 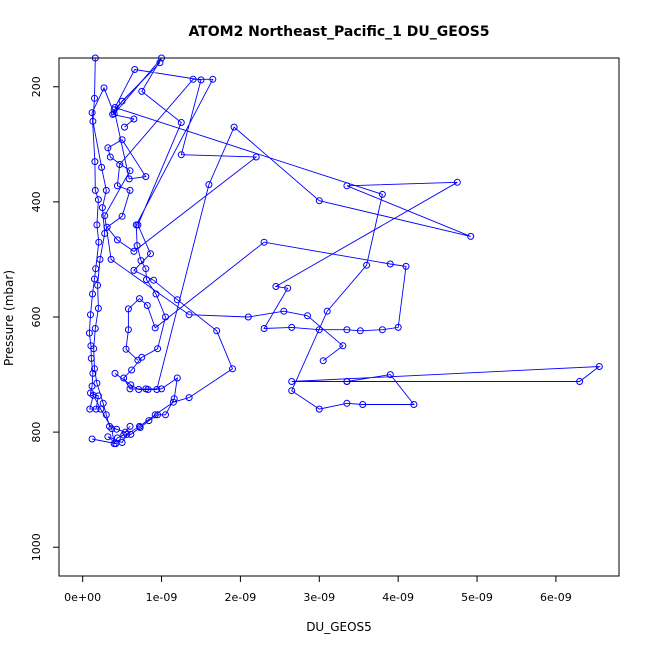 I want to click on x-tick-label: 4e-09, so click(x=398, y=597).